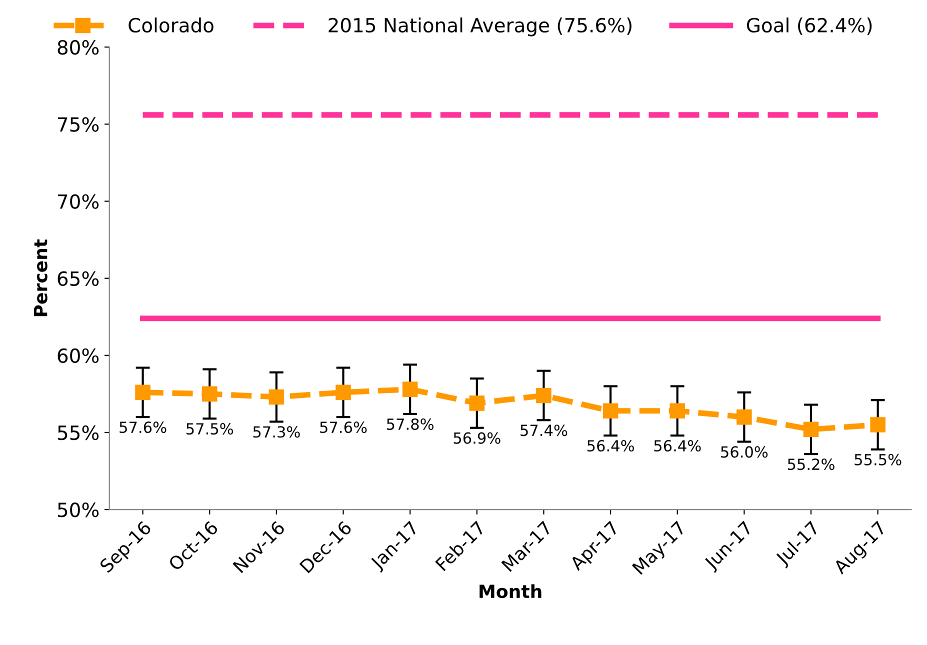  I want to click on legend-label: Colorado, so click(171, 25).